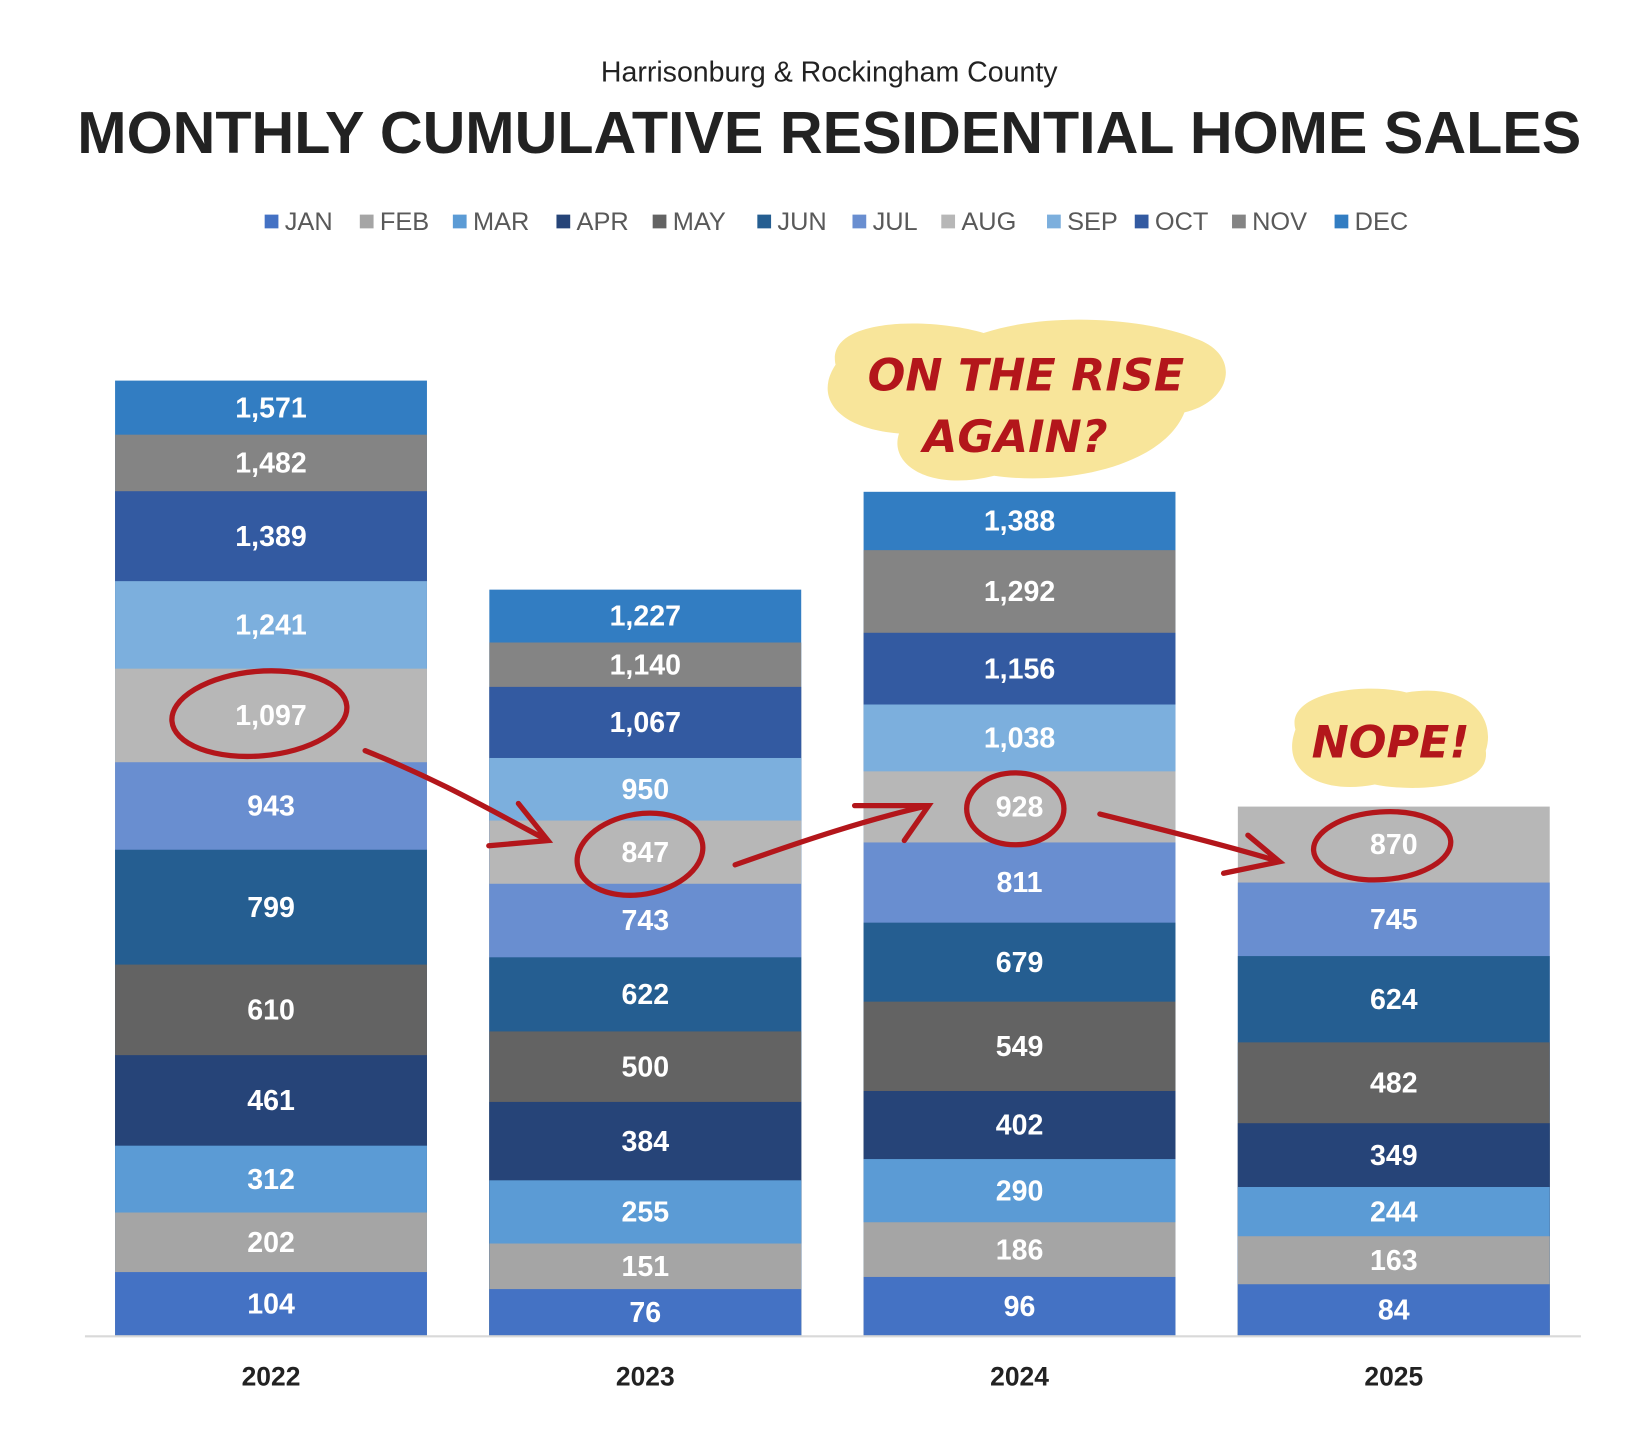 This screenshot has width=1650, height=1441. What do you see at coordinates (829, 73) in the screenshot?
I see `chart-subtitle: Harrisonburg & Rockingham County` at bounding box center [829, 73].